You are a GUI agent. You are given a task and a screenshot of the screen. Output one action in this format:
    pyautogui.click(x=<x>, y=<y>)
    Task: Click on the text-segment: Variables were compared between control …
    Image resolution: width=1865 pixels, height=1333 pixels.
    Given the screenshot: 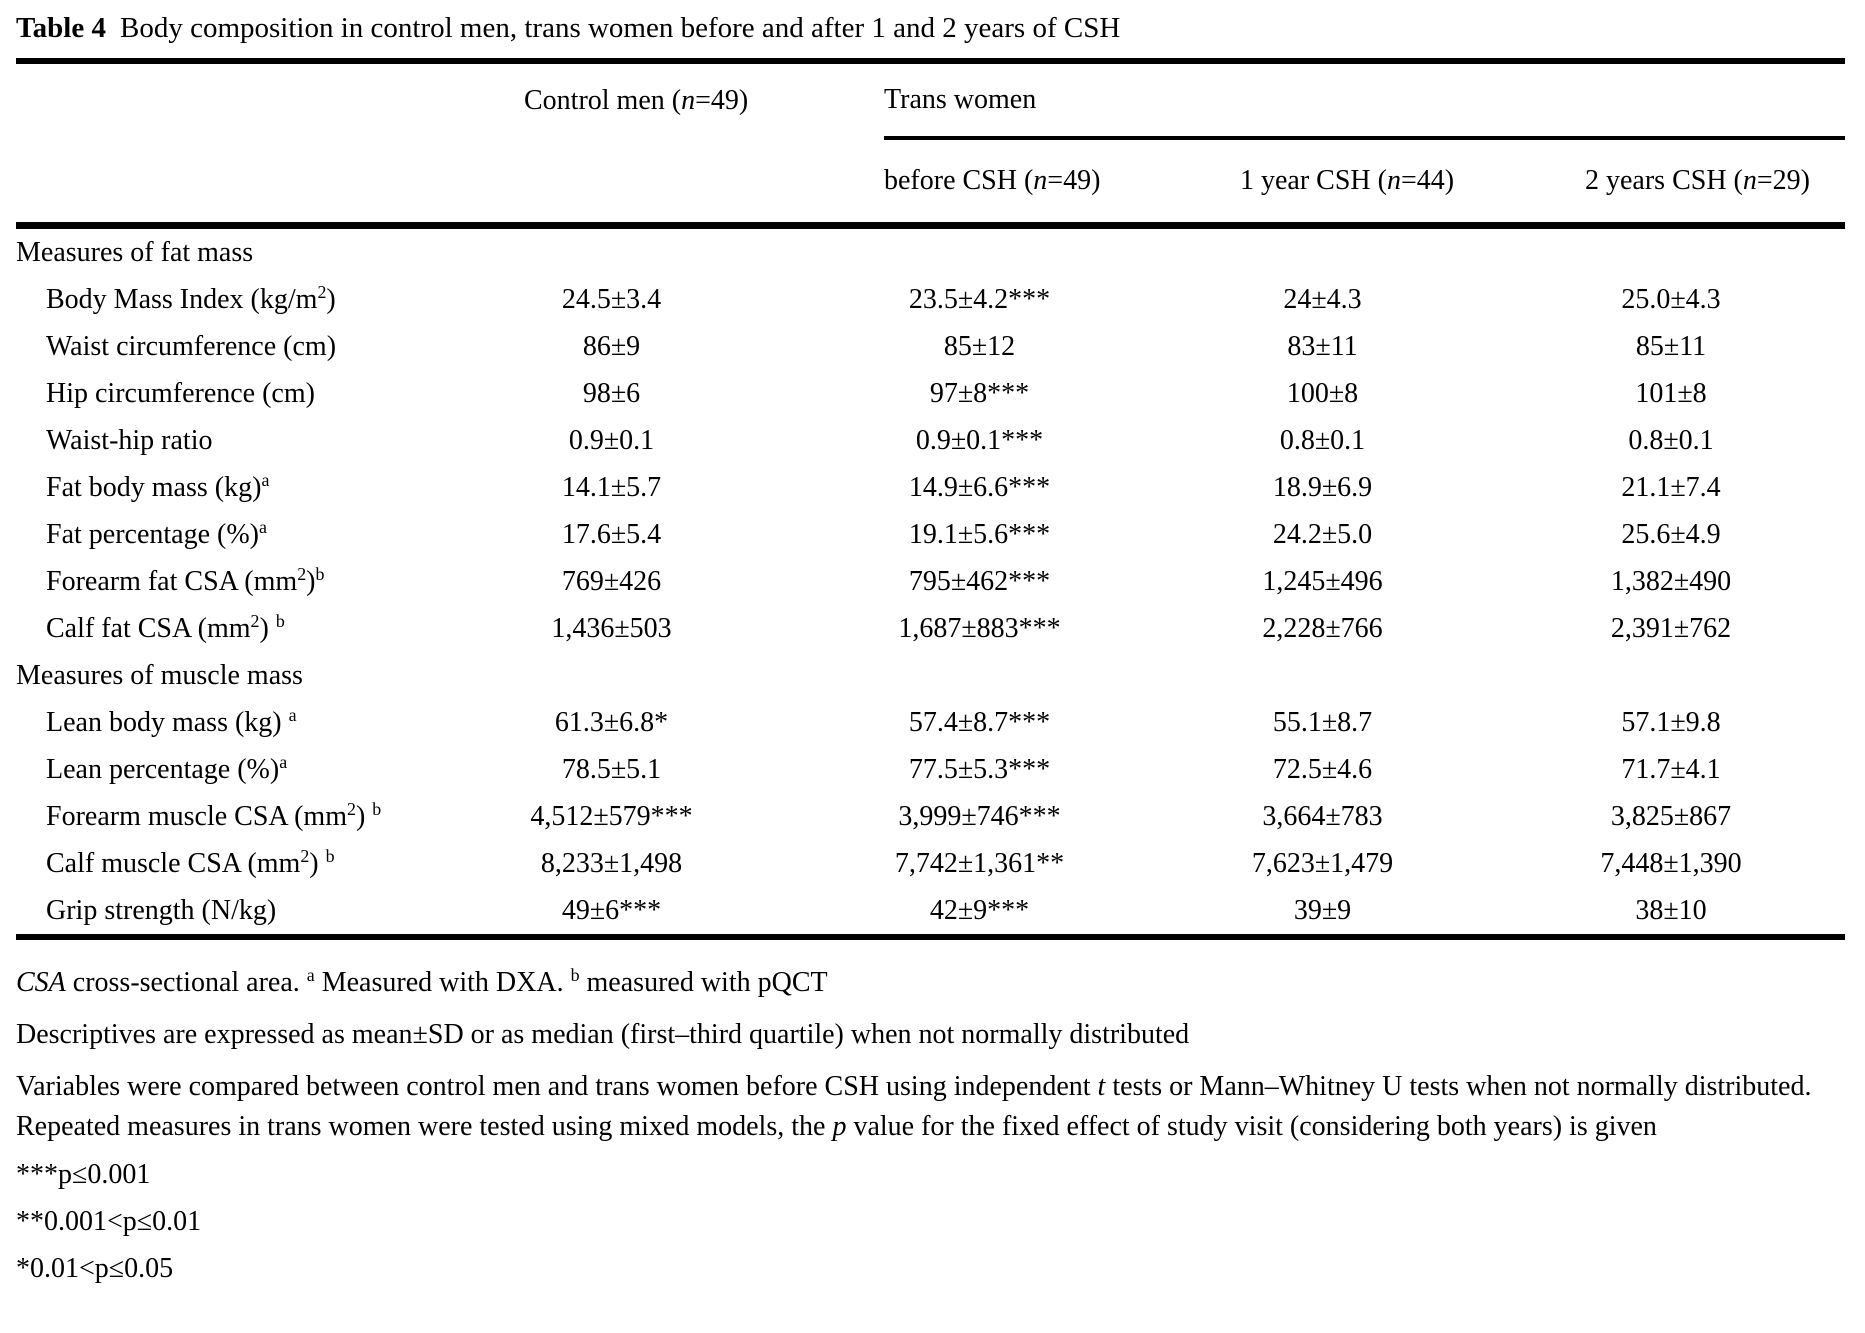 What is the action you would take?
    pyautogui.click(x=557, y=1086)
    